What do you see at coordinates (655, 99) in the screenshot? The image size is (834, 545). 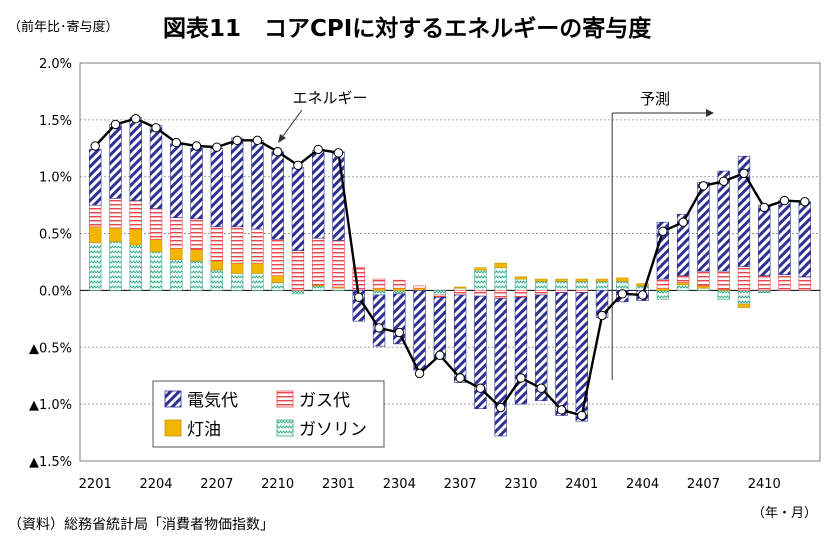 I see `forecast-label: 予測` at bounding box center [655, 99].